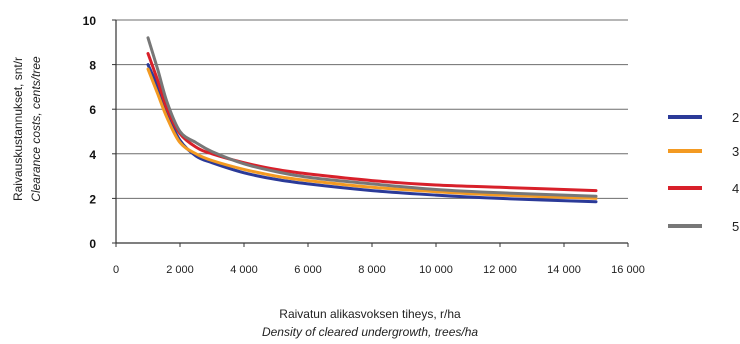 The image size is (740, 344). What do you see at coordinates (370, 332) in the screenshot?
I see `x-axis-title-english: Density of cleared undergrowth, trees/ha` at bounding box center [370, 332].